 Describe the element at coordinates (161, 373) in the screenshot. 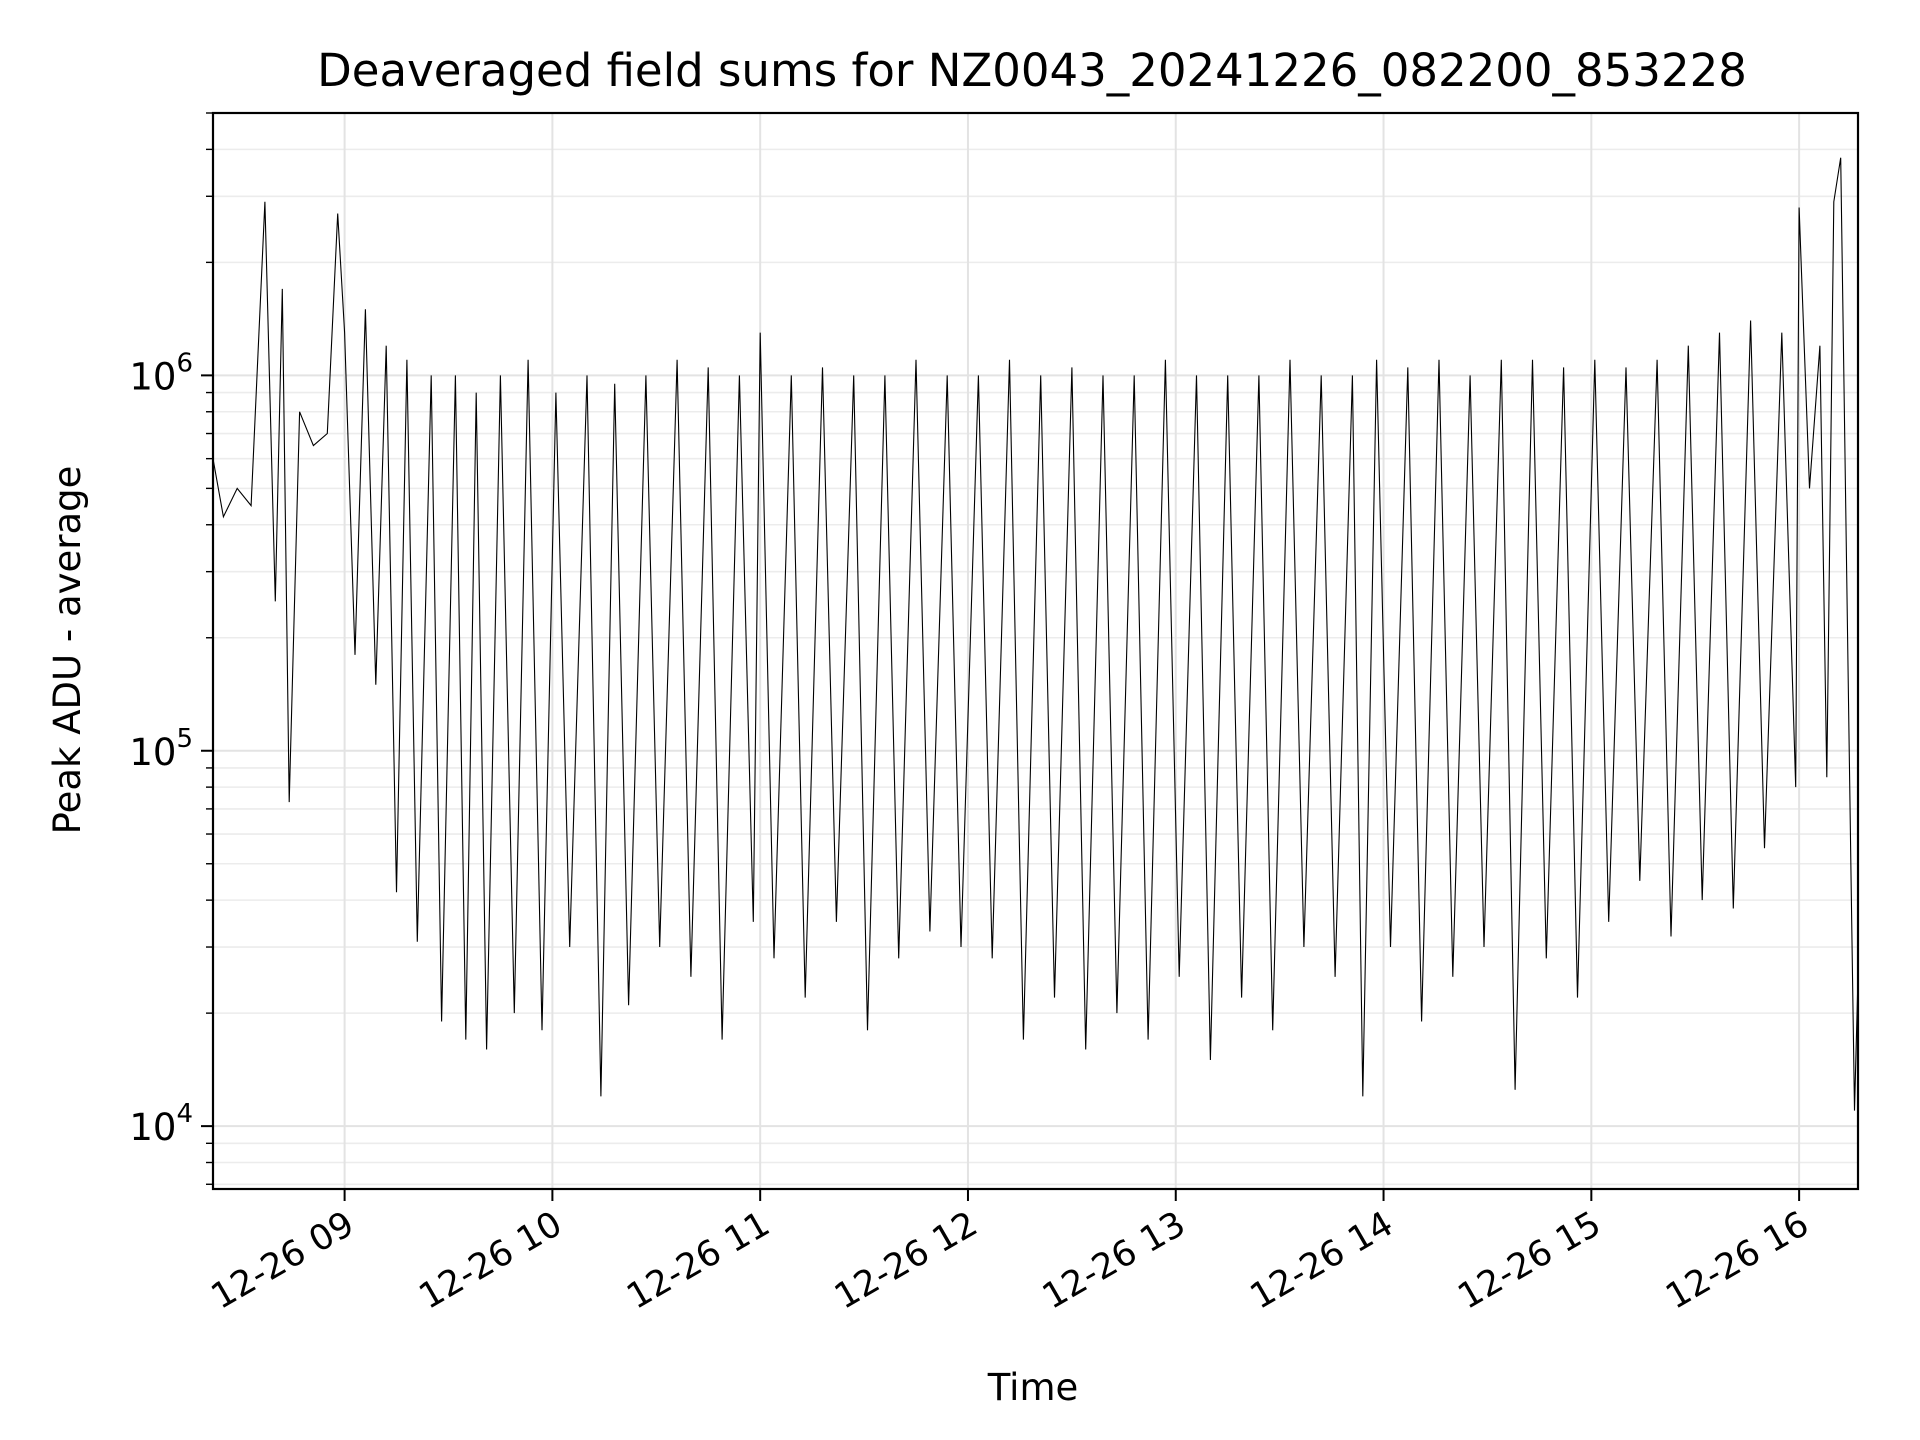

I see `y-tick-label: 10⁶` at that location.